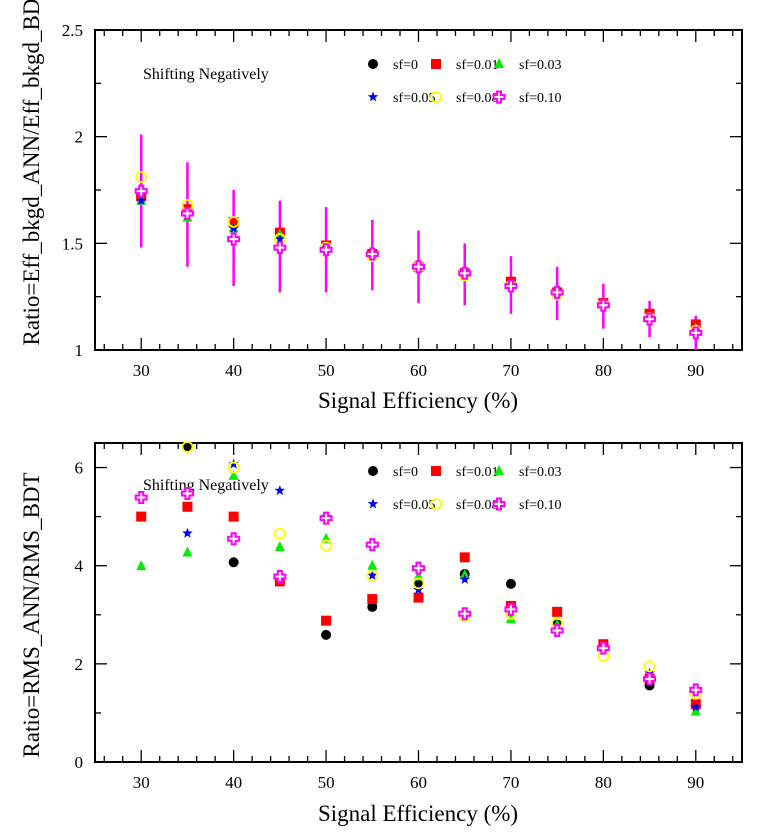  I want to click on legend-label: sf=0.01, so click(477, 472).